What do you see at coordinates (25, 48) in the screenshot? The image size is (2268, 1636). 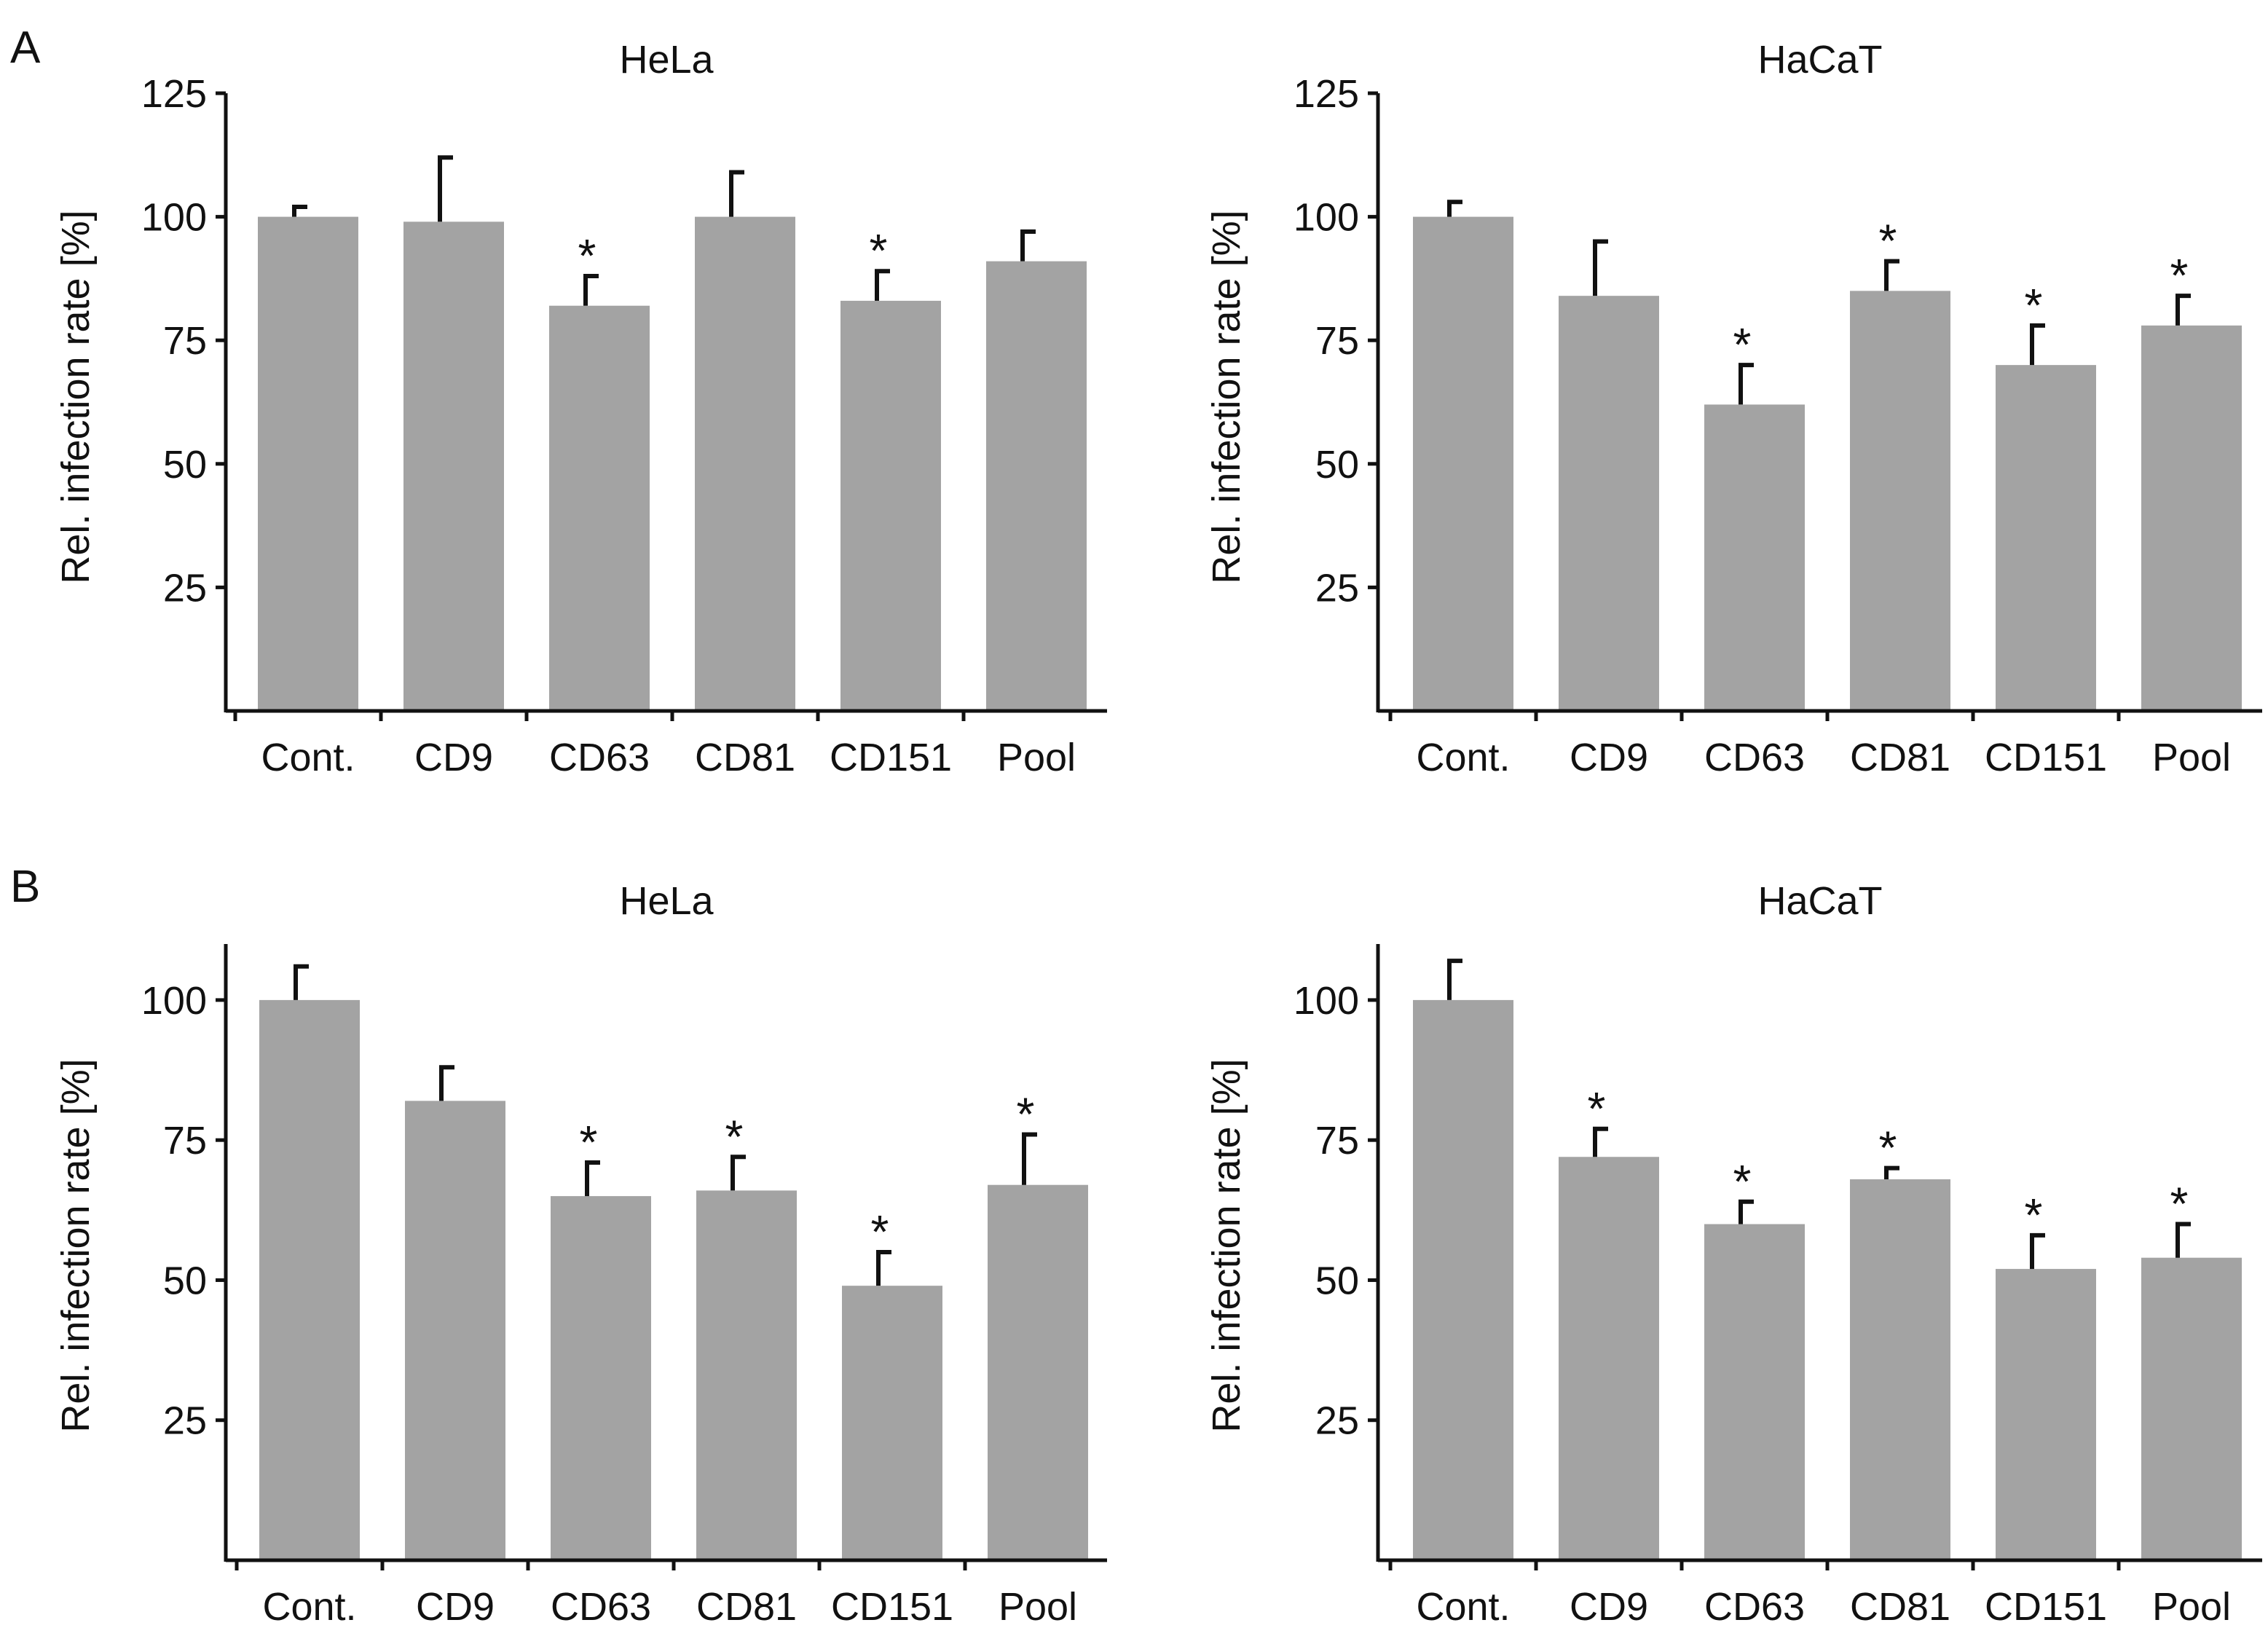 I see `panel-label-a: A` at bounding box center [25, 48].